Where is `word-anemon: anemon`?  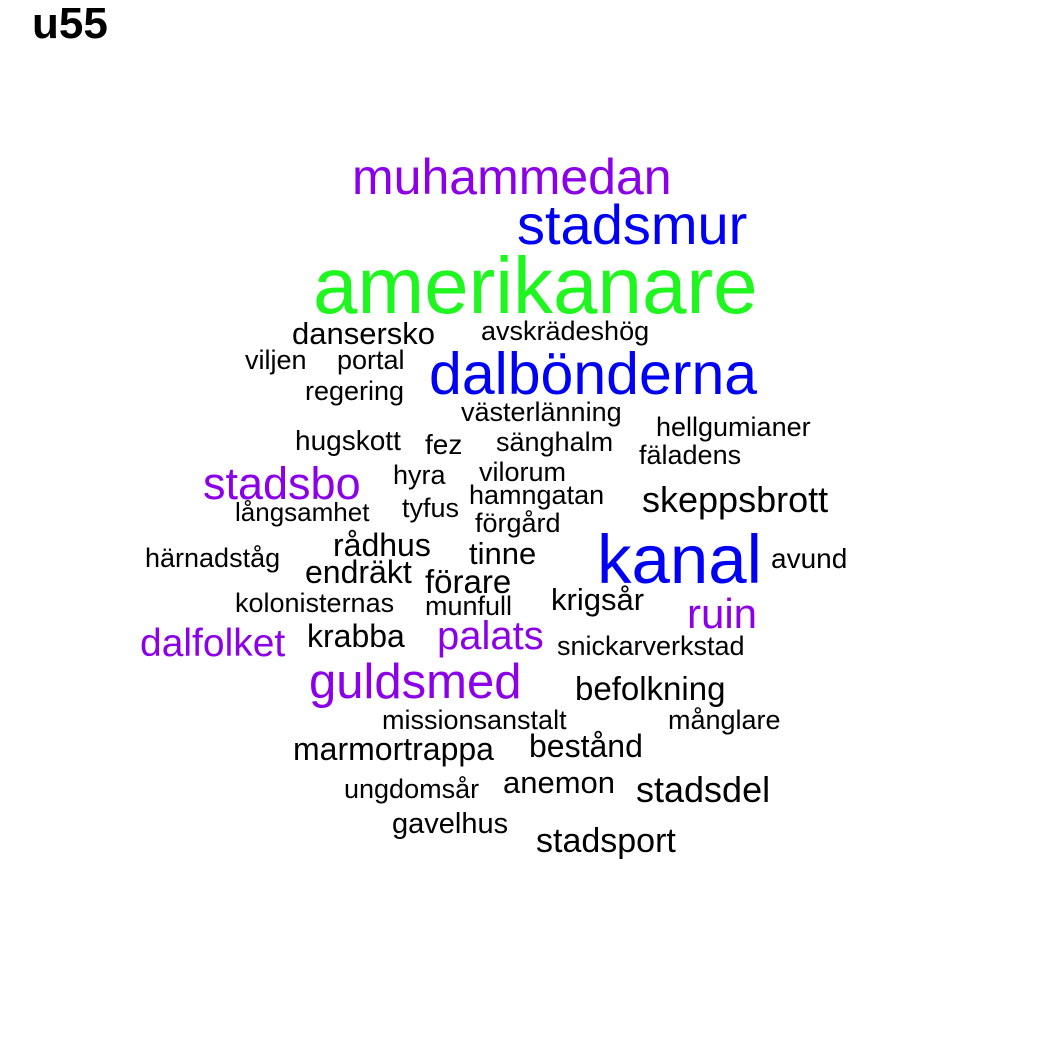 word-anemon: anemon is located at coordinates (559, 782).